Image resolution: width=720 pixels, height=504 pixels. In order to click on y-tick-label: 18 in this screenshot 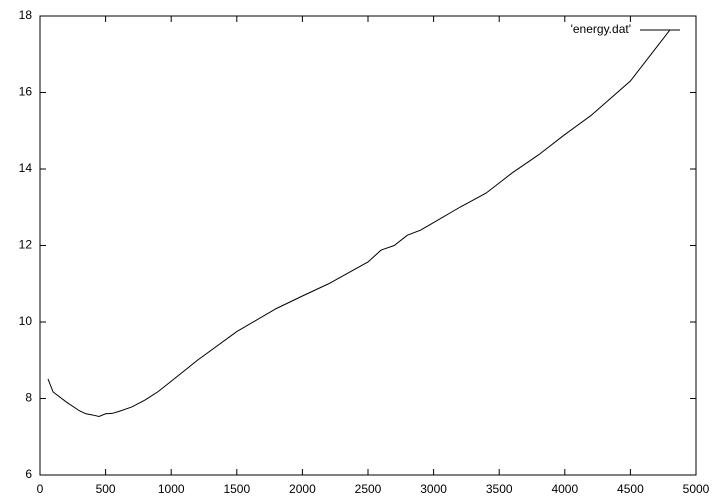, I will do `click(26, 15)`.